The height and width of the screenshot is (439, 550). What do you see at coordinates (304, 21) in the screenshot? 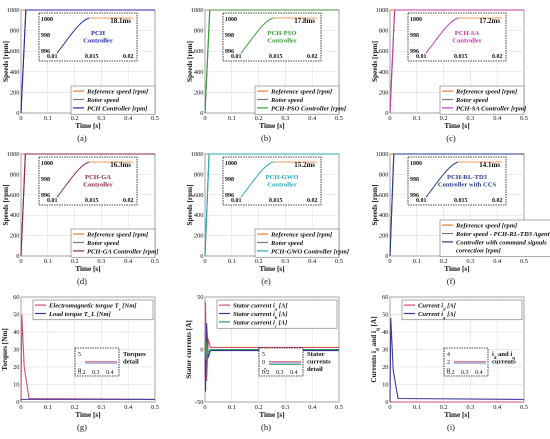
I see `inset-time: 17.8ms` at bounding box center [304, 21].